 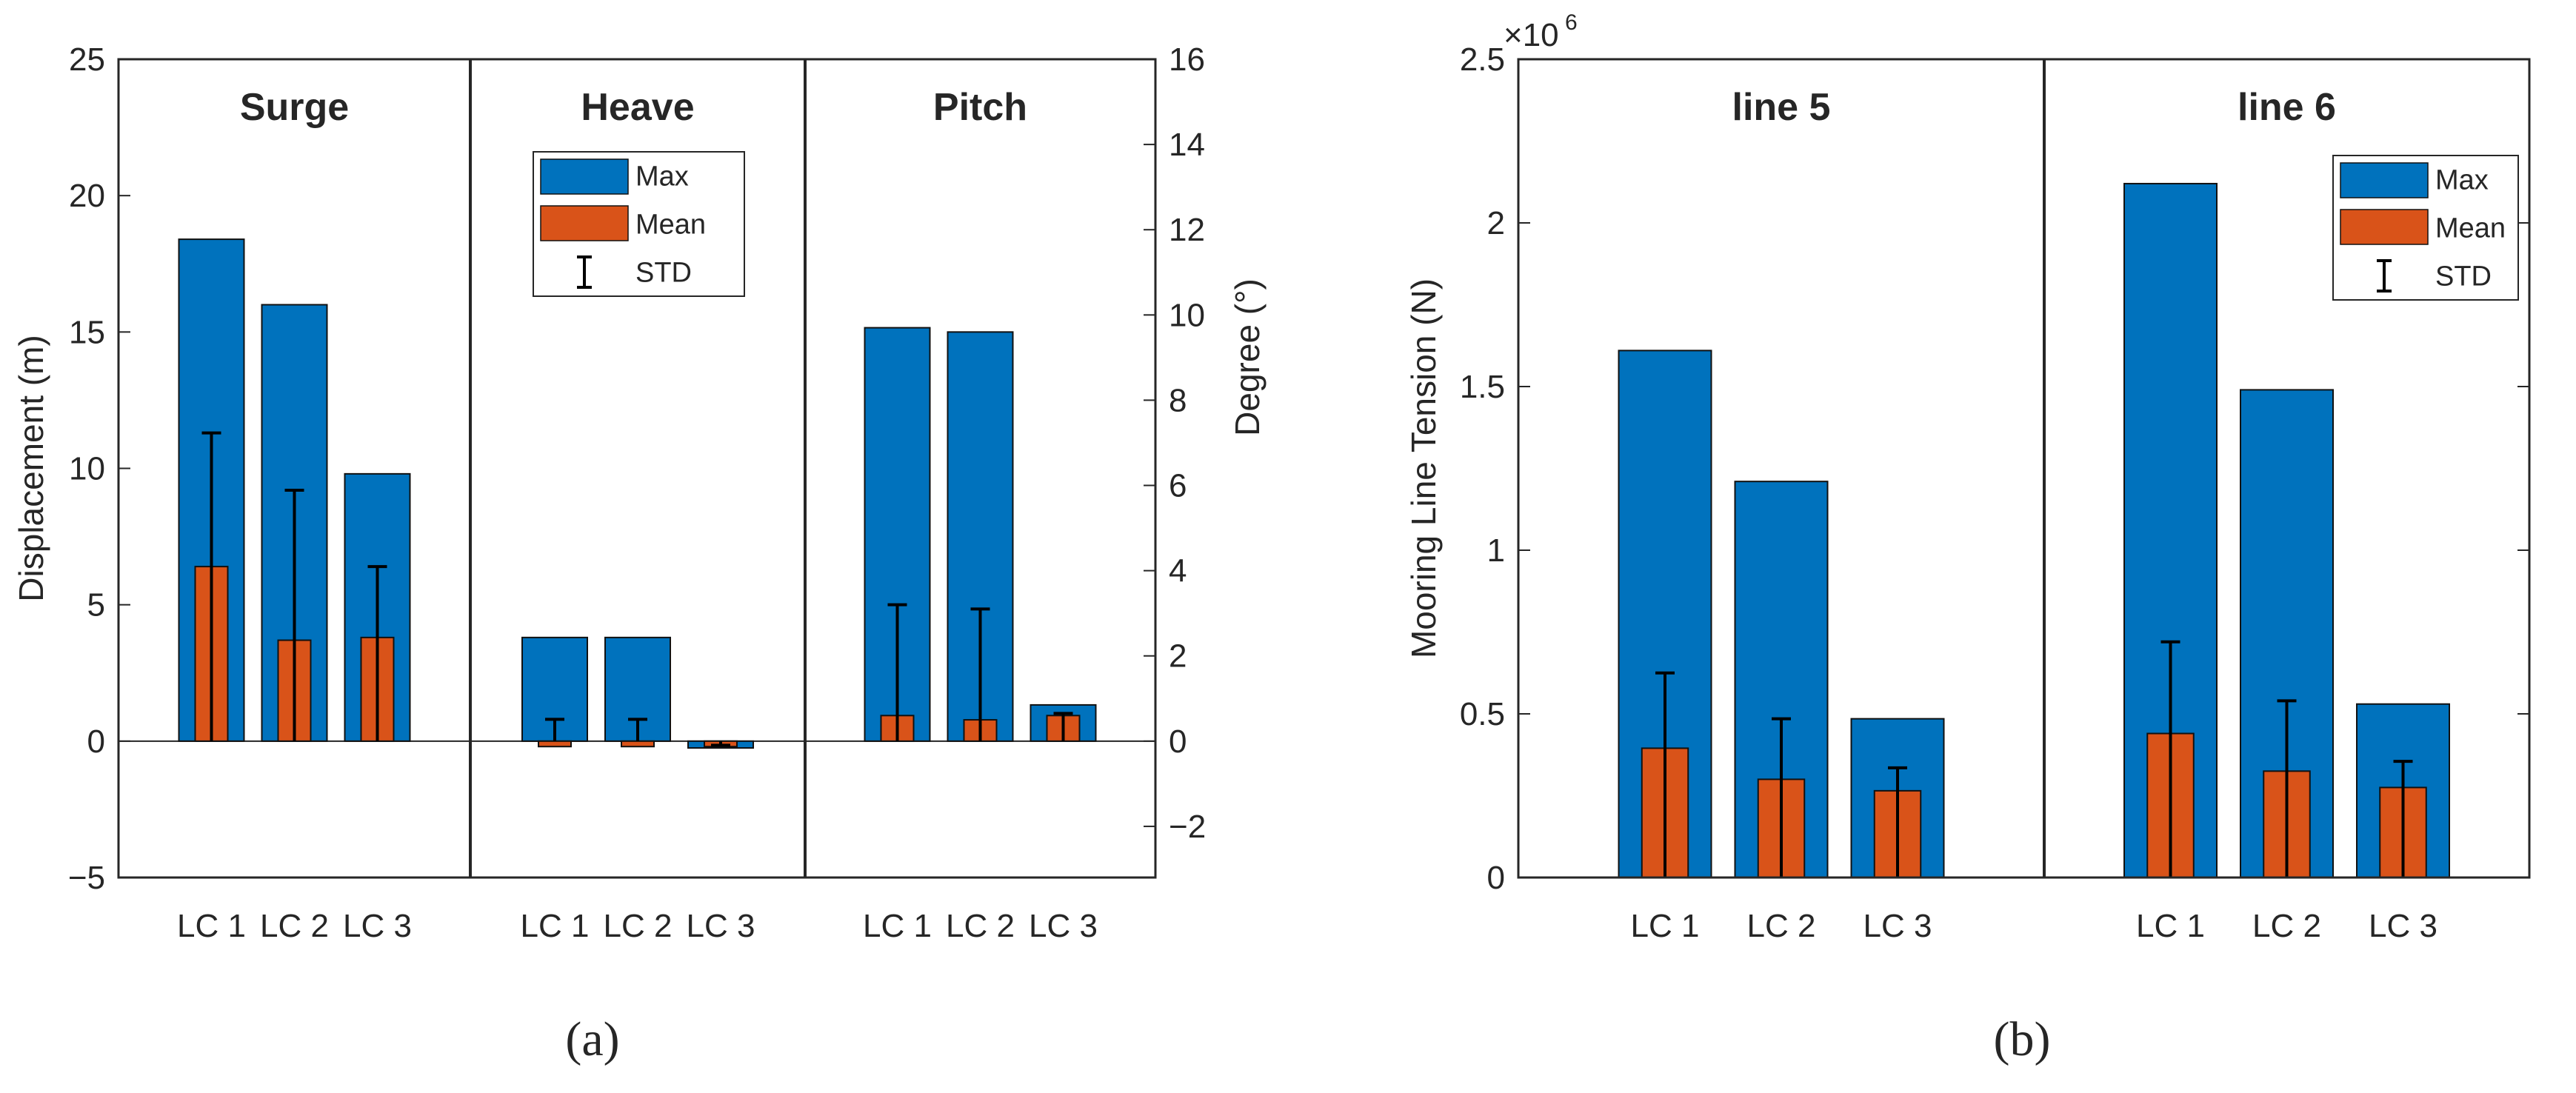 What do you see at coordinates (294, 926) in the screenshot?
I see `surge-xtick-lc2: LC 2` at bounding box center [294, 926].